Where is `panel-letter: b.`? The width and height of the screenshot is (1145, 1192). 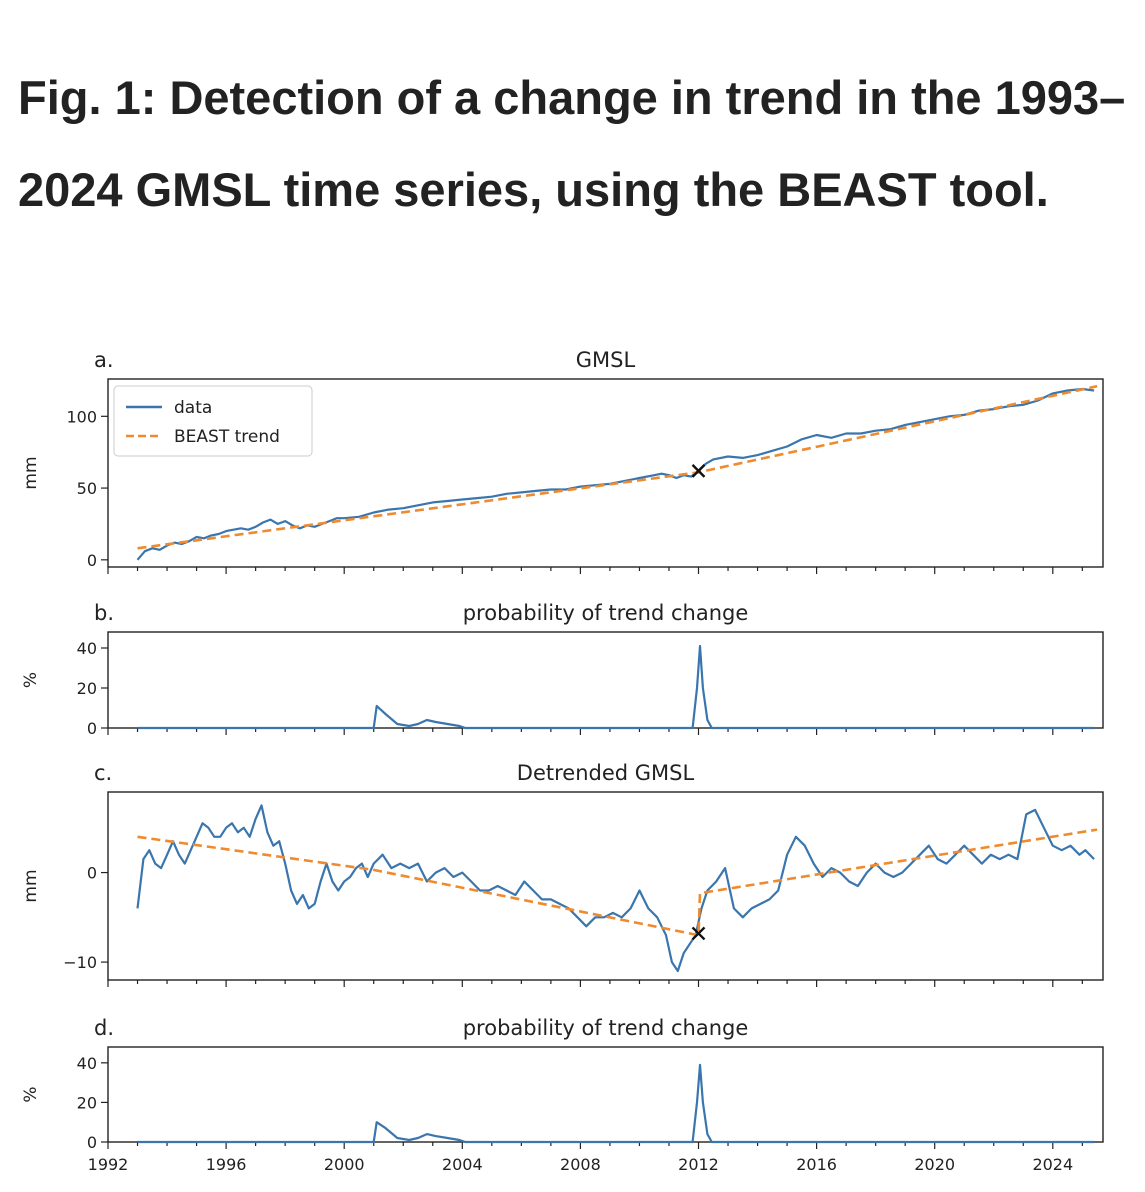
panel-letter: b. is located at coordinates (104, 613).